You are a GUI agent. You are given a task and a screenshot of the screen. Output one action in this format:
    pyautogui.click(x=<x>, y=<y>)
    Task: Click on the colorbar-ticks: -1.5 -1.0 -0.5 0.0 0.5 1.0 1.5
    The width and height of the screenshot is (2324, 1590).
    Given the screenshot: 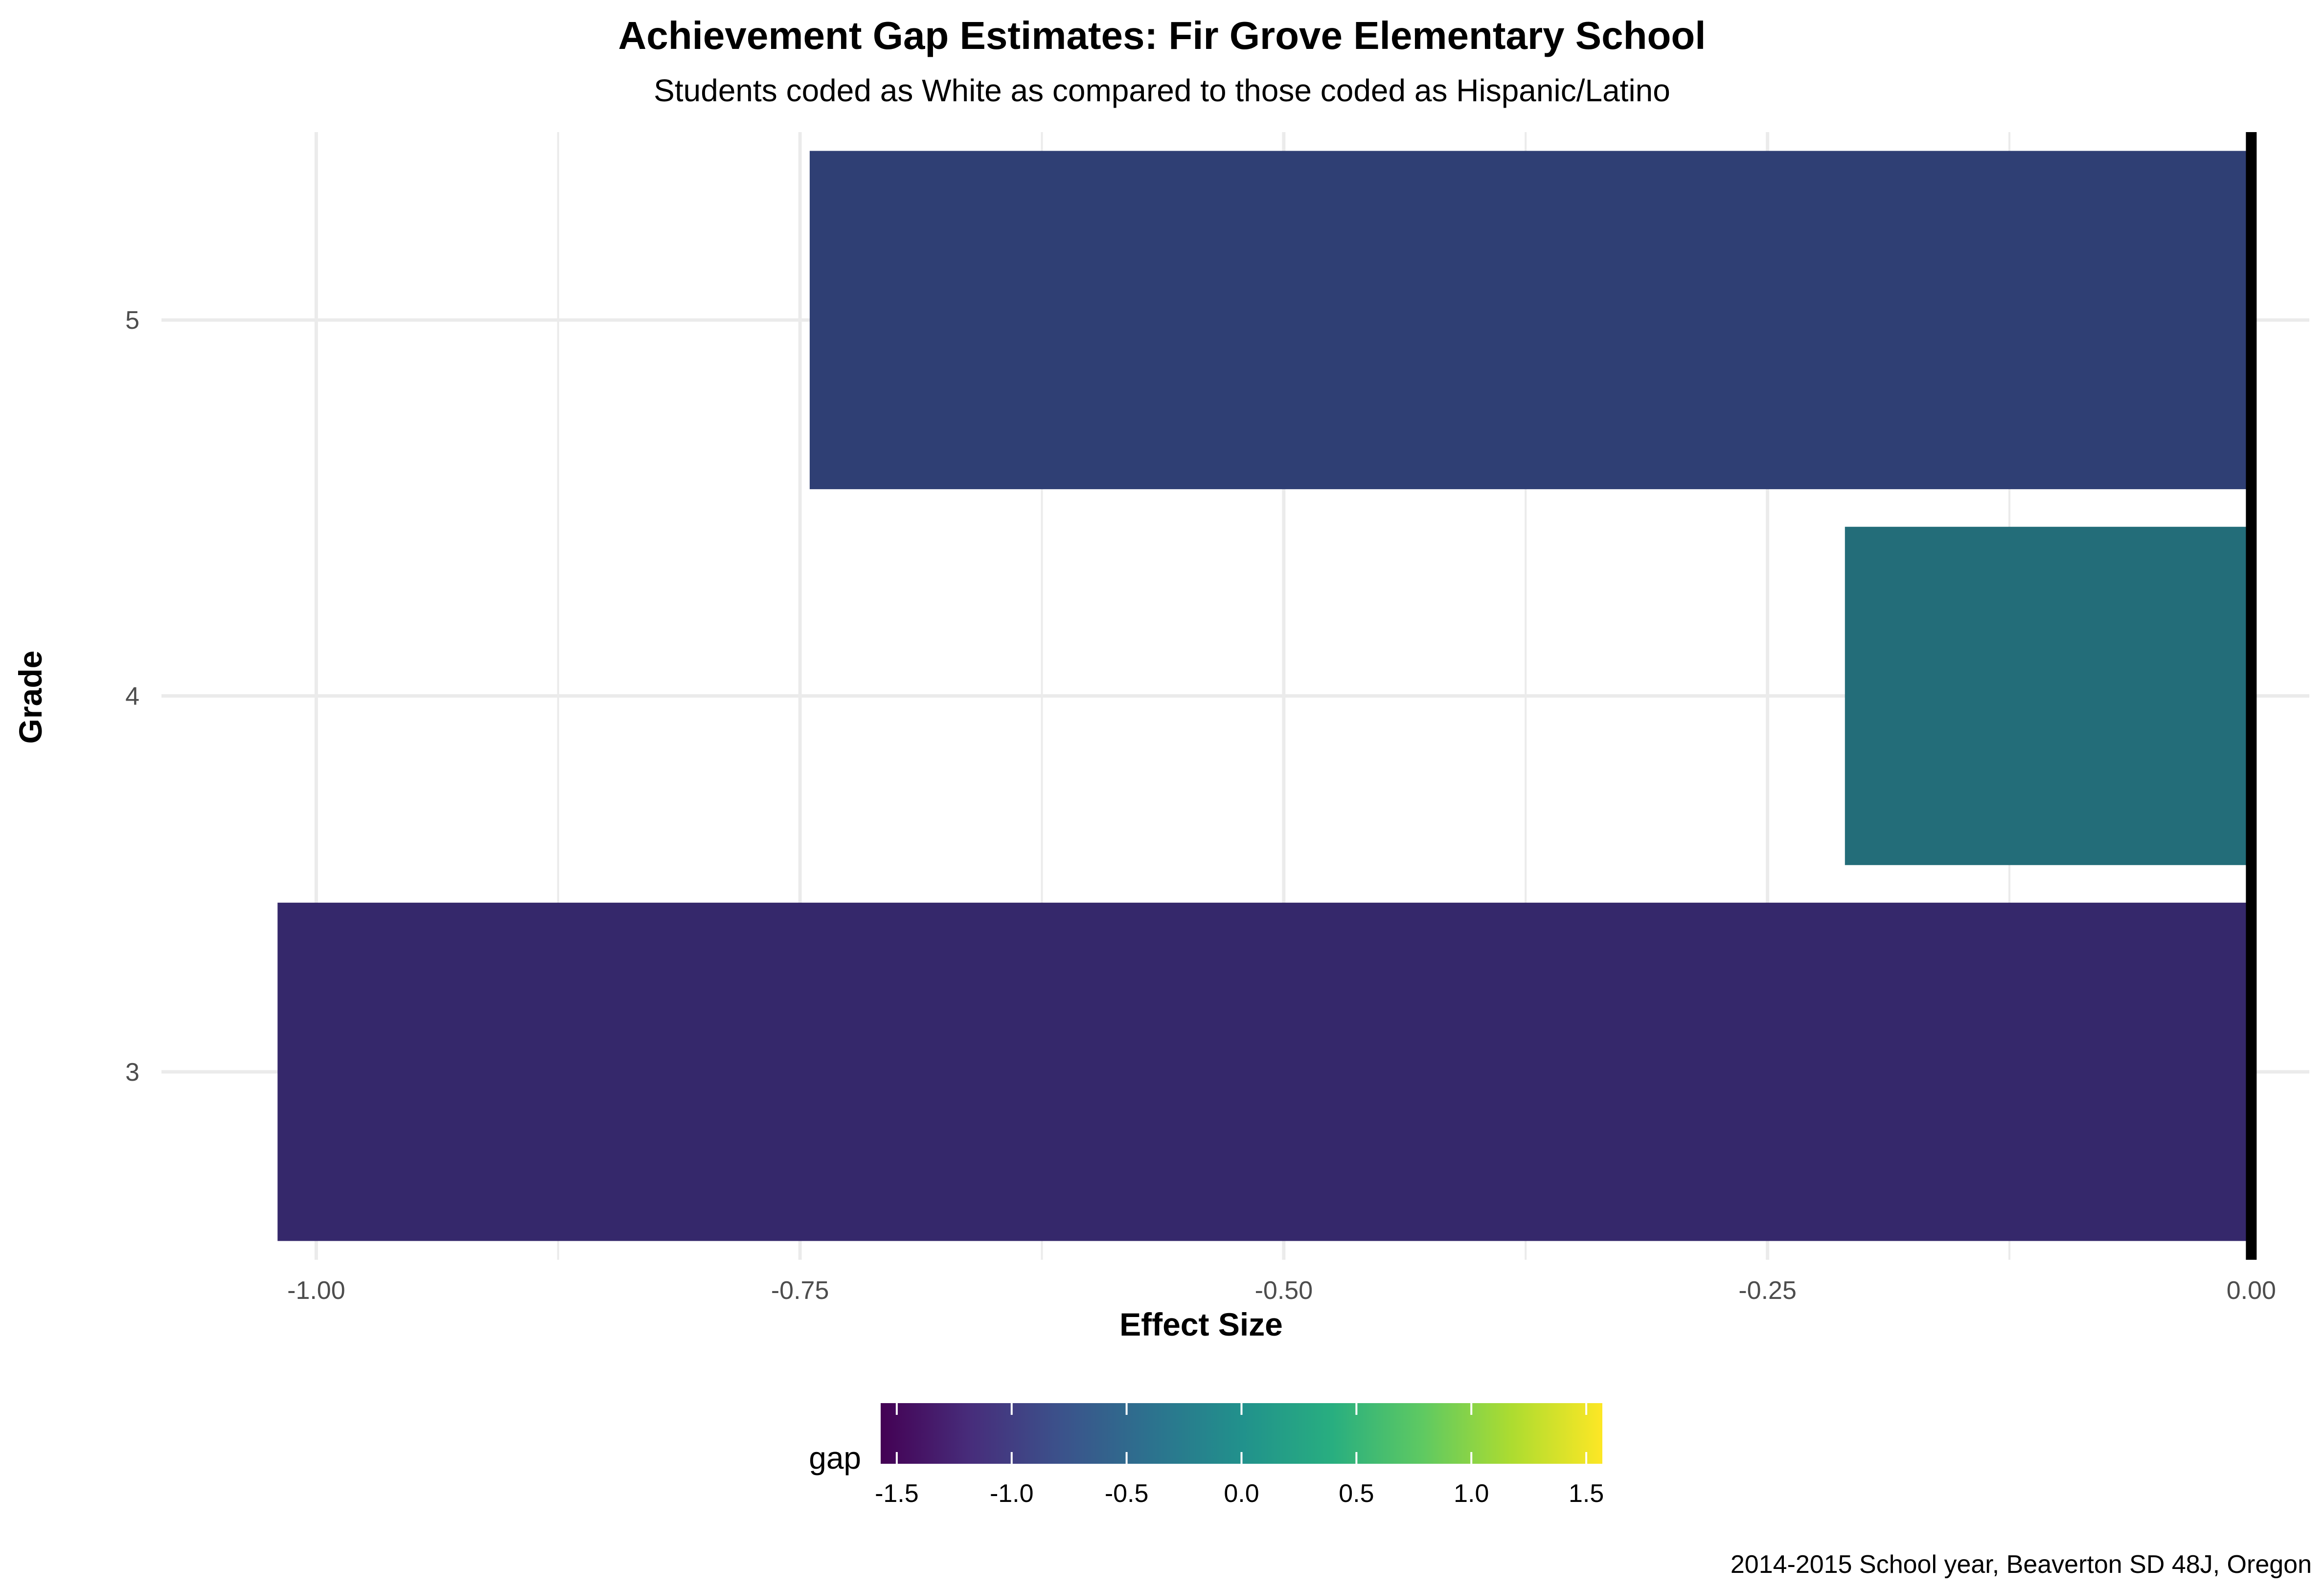 What is the action you would take?
    pyautogui.click(x=1239, y=1456)
    